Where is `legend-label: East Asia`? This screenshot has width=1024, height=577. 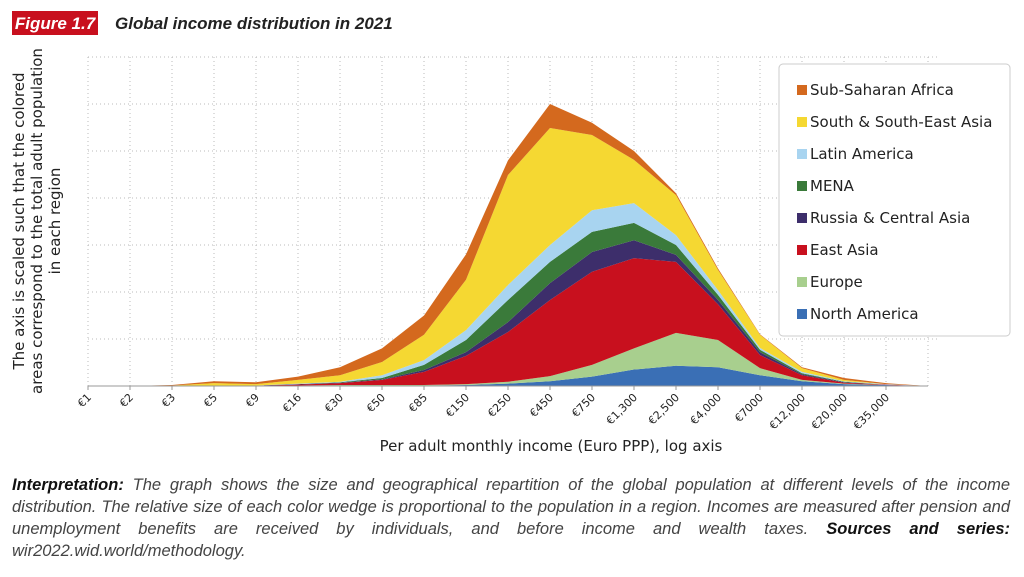
legend-label: East Asia is located at coordinates (844, 250).